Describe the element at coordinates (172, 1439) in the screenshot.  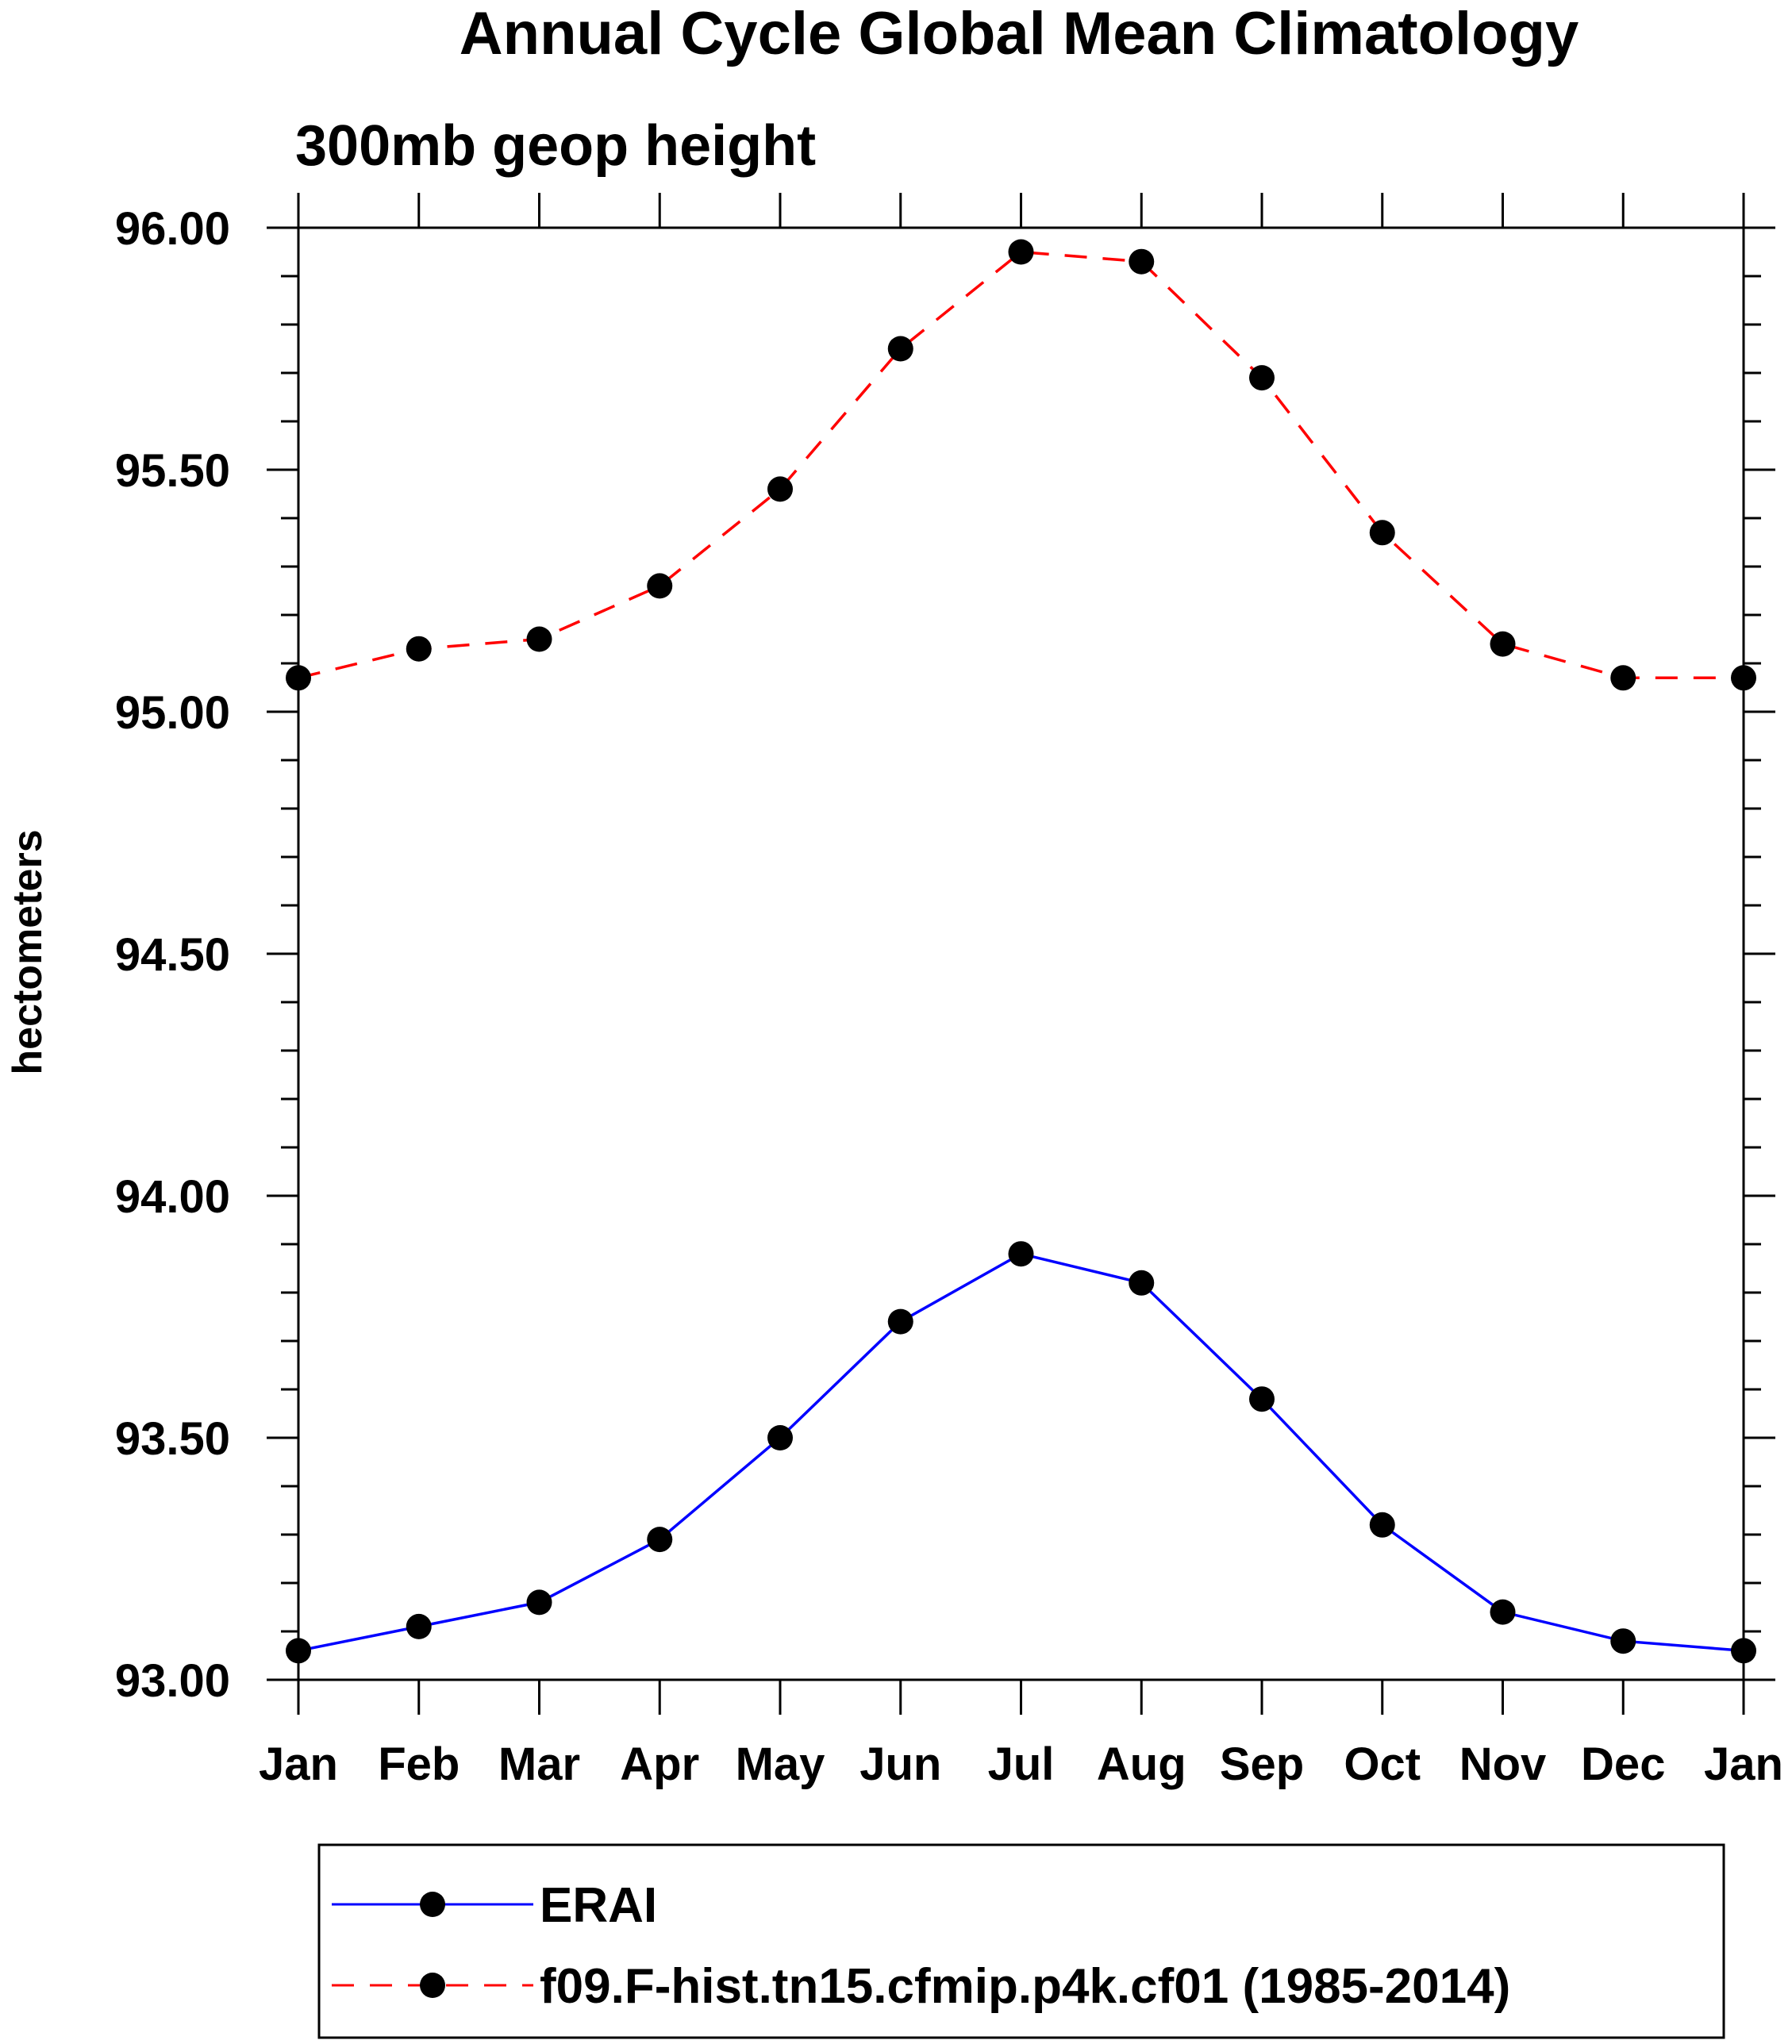
I see `y-tick-label: 93.50` at that location.